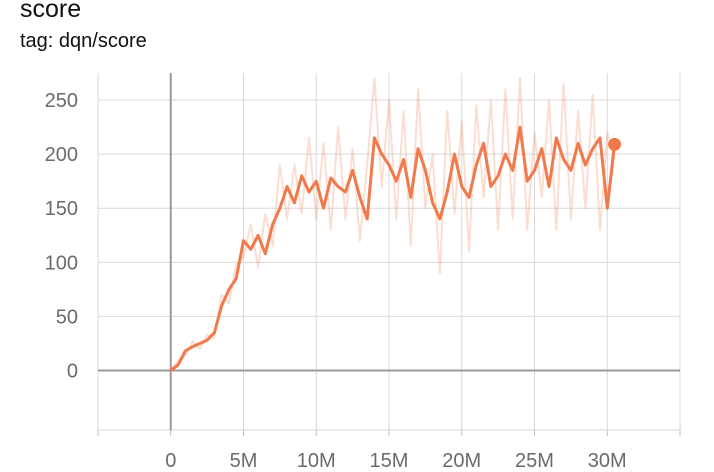  Describe the element at coordinates (61, 101) in the screenshot. I see `y-tick-label-5: 250` at that location.